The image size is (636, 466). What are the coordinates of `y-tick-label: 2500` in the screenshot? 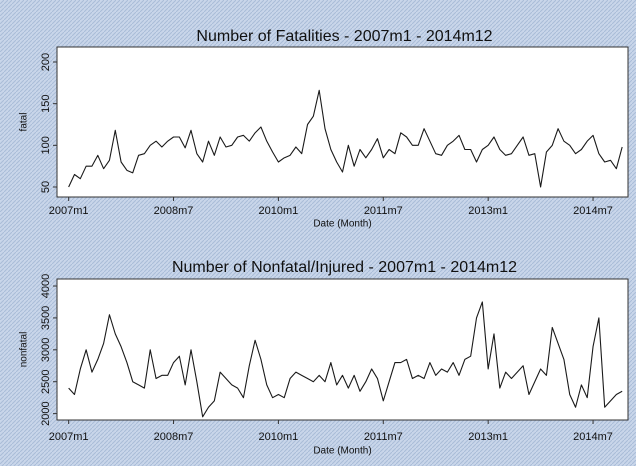 It's located at (46, 381).